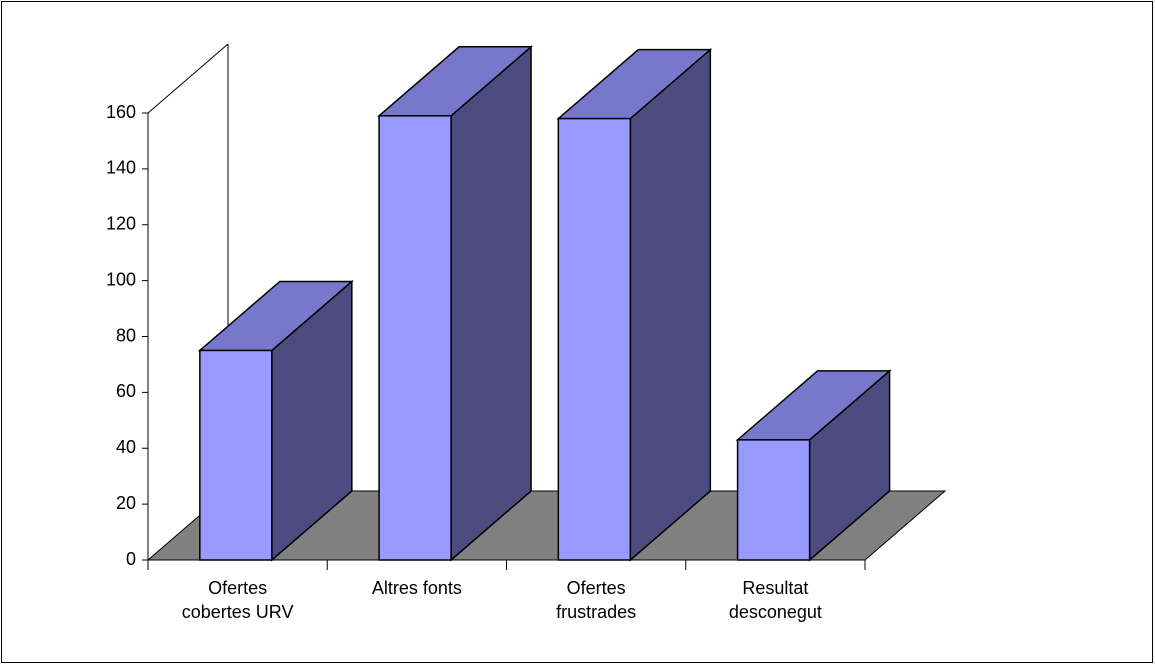 This screenshot has height=665, width=1155. Describe the element at coordinates (121, 168) in the screenshot. I see `y-tick-label: 140` at that location.